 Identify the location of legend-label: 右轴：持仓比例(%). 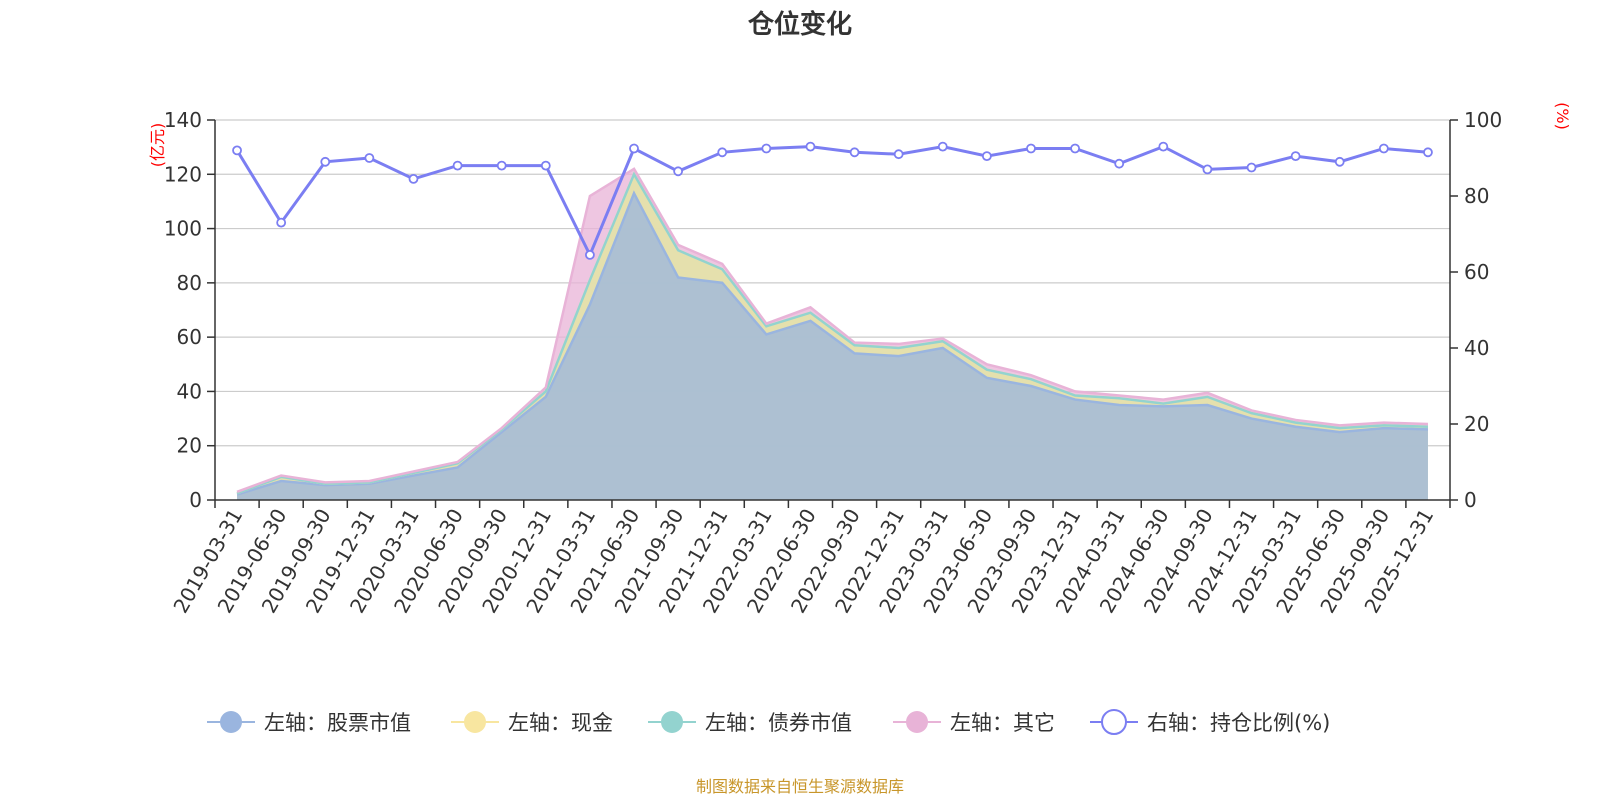
(1238, 723).